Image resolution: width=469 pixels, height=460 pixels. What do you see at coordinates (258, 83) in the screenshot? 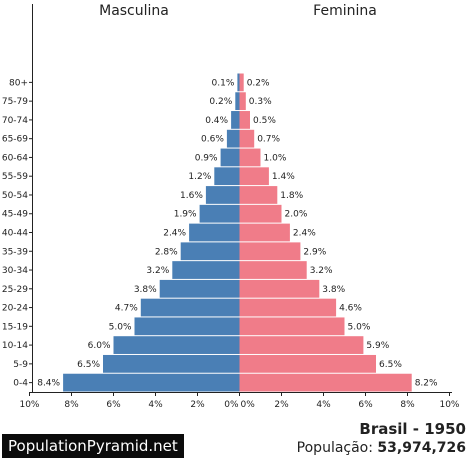
I see `female-value-label: 0.2%` at bounding box center [258, 83].